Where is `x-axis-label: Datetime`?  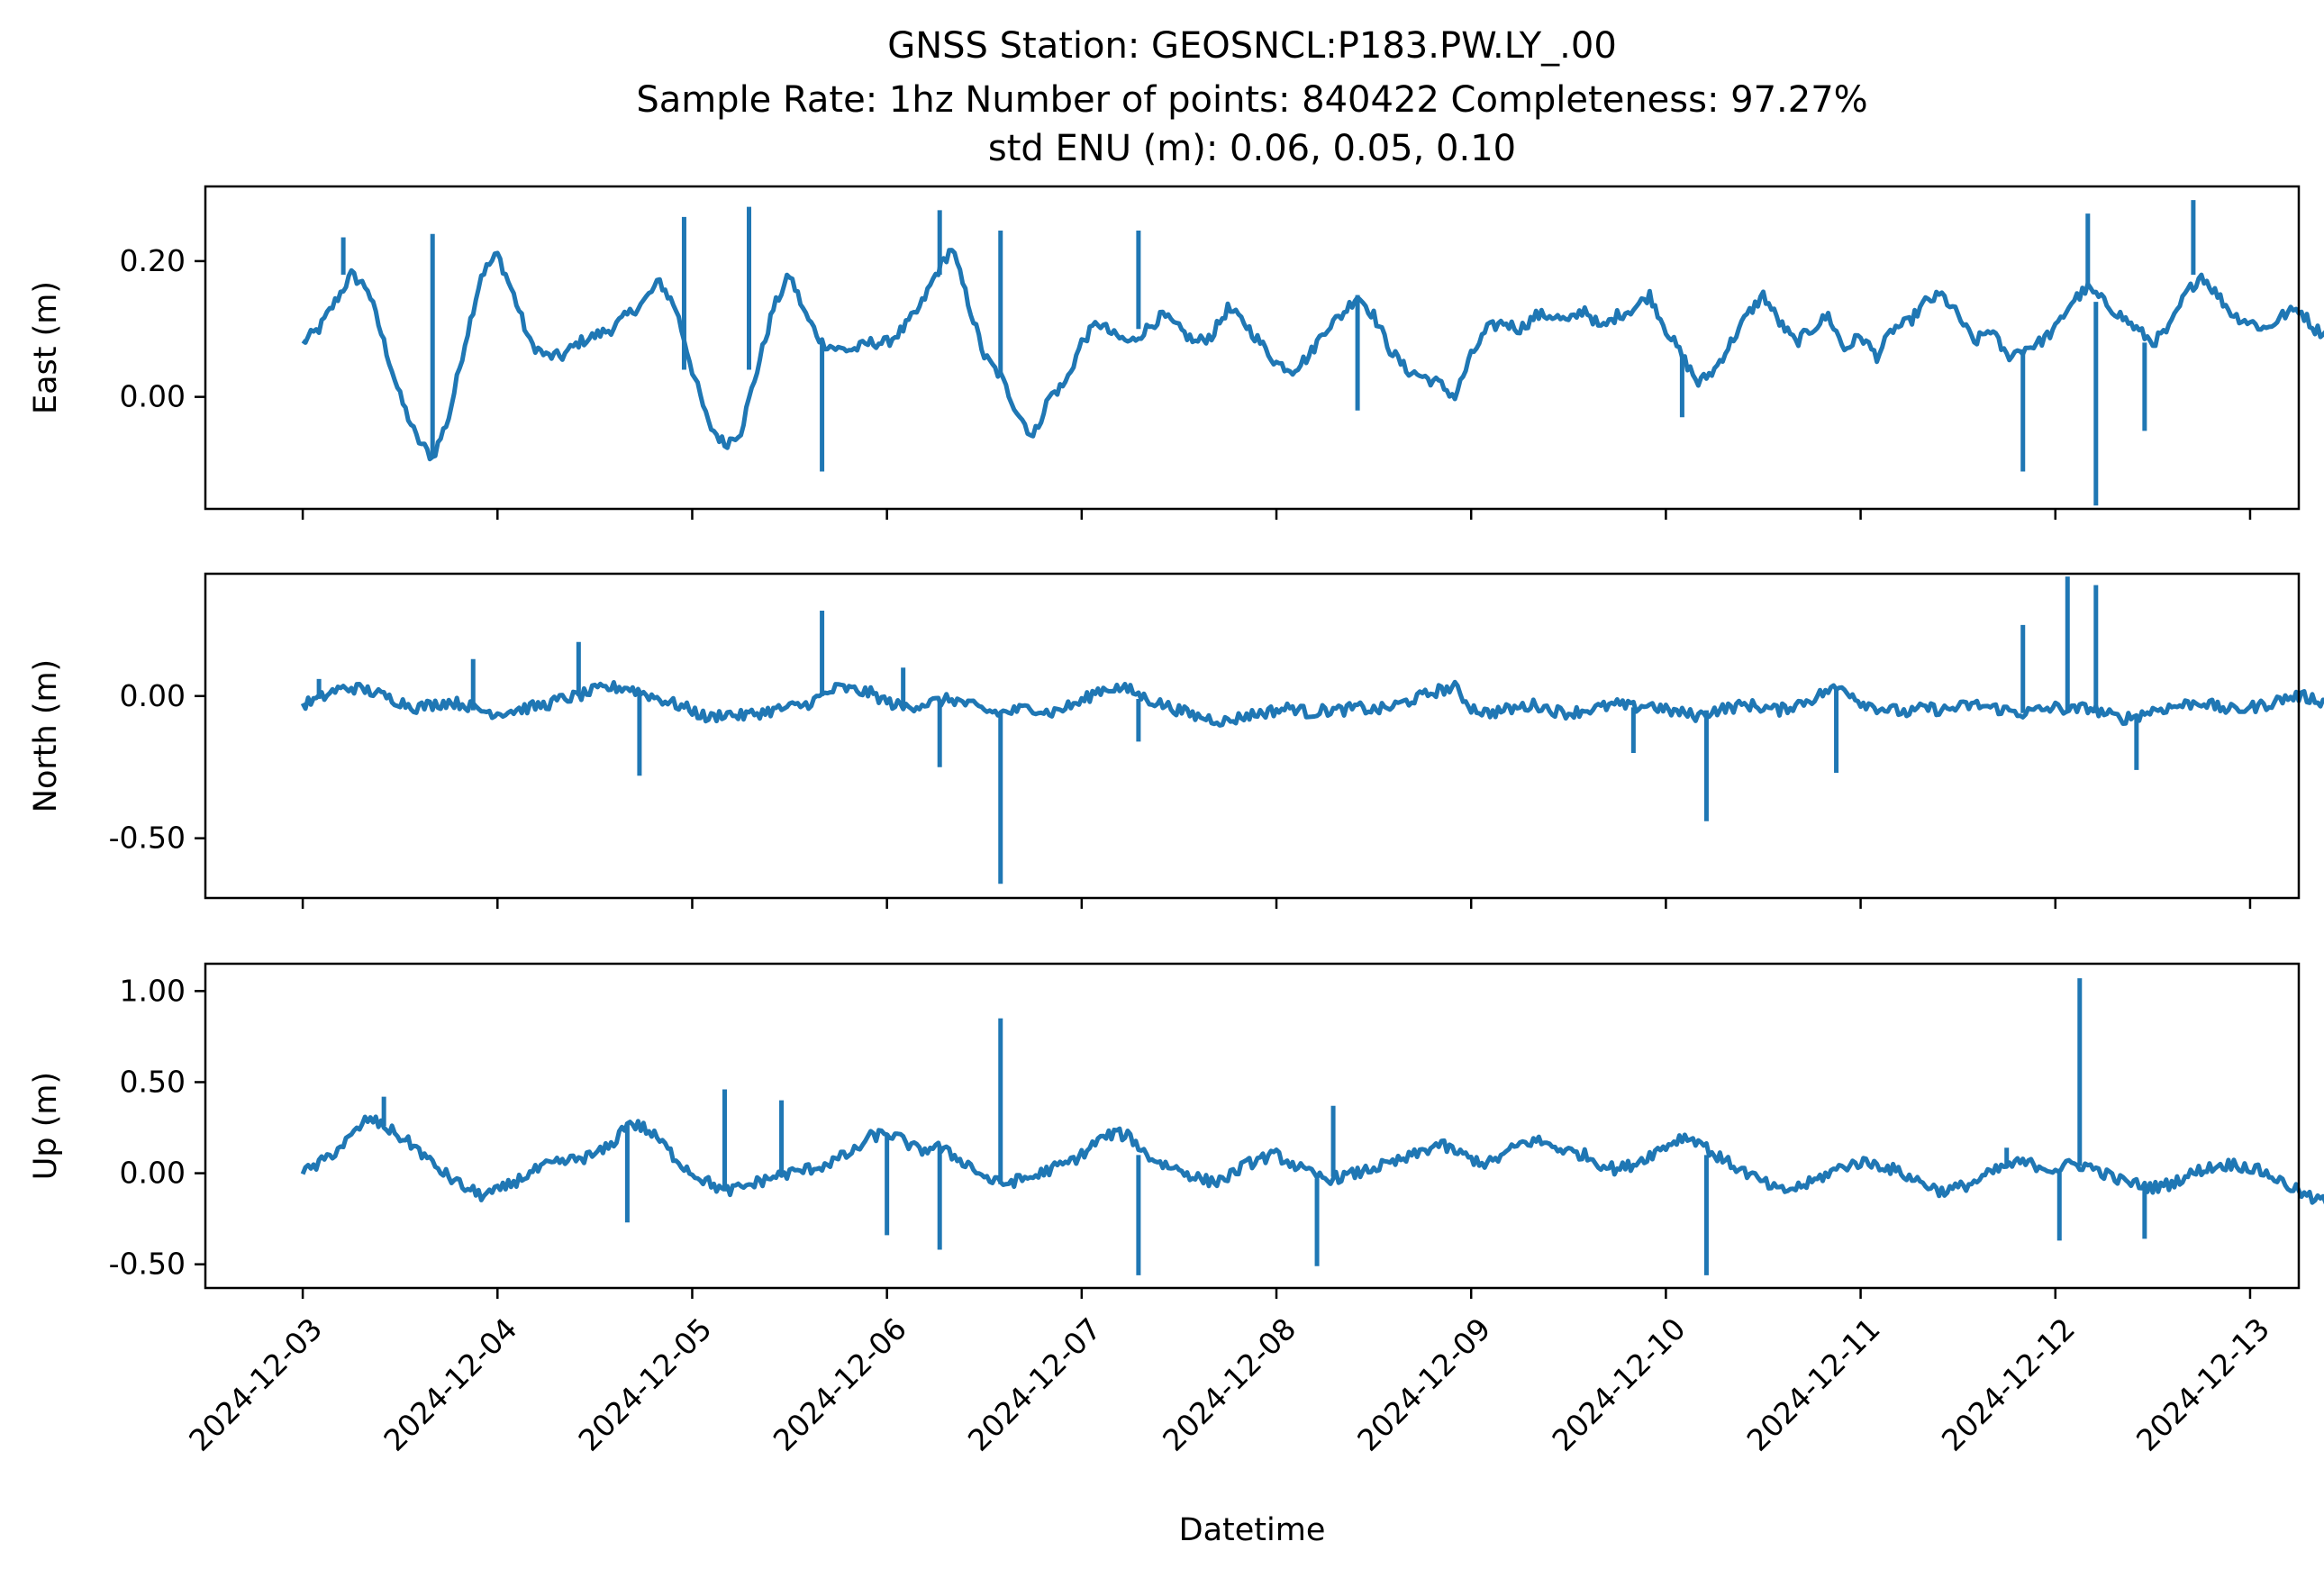
x-axis-label: Datetime is located at coordinates (1252, 1530).